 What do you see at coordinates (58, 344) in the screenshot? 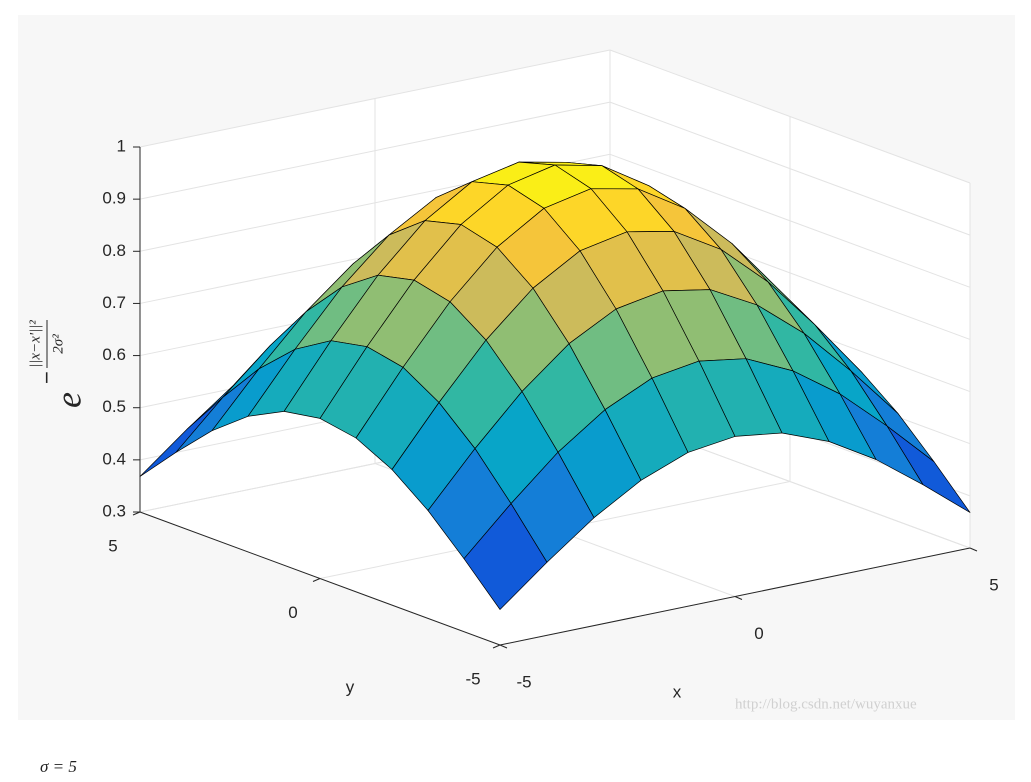
I see `z-label-denominator: 2σ²` at bounding box center [58, 344].